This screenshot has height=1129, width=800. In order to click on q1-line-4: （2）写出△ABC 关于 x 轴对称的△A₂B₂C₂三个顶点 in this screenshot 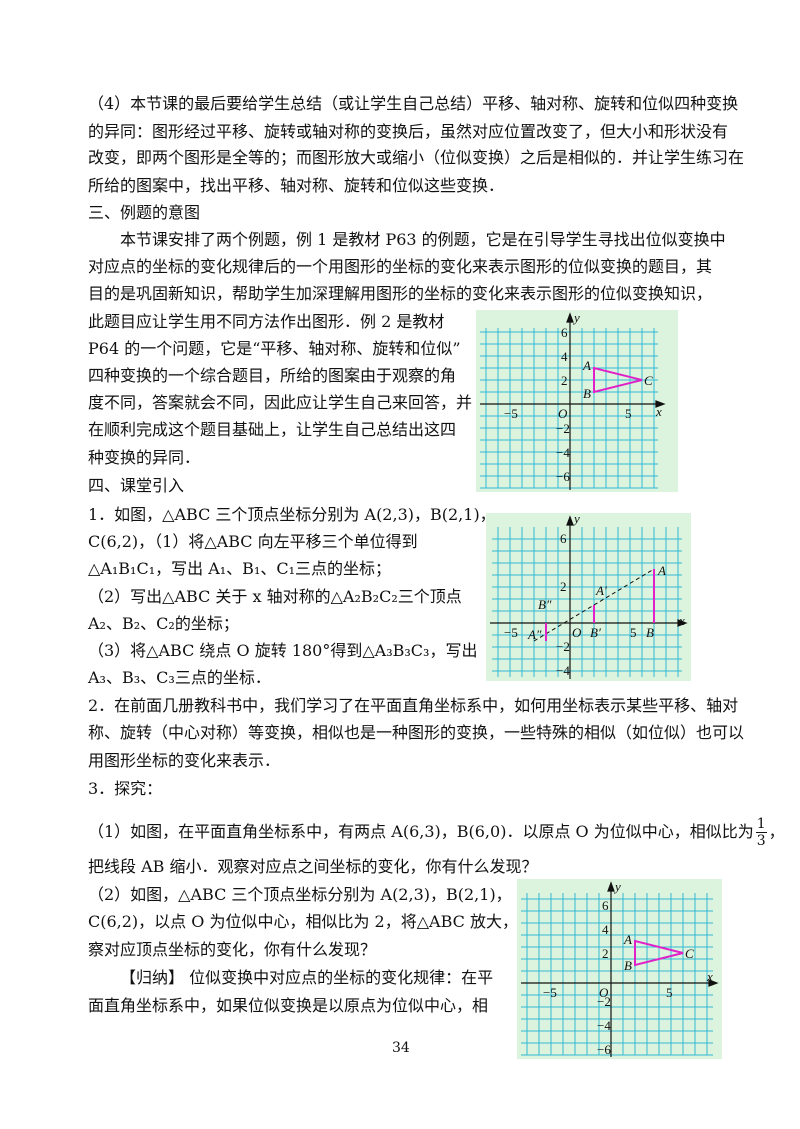, I will do `click(275, 596)`.